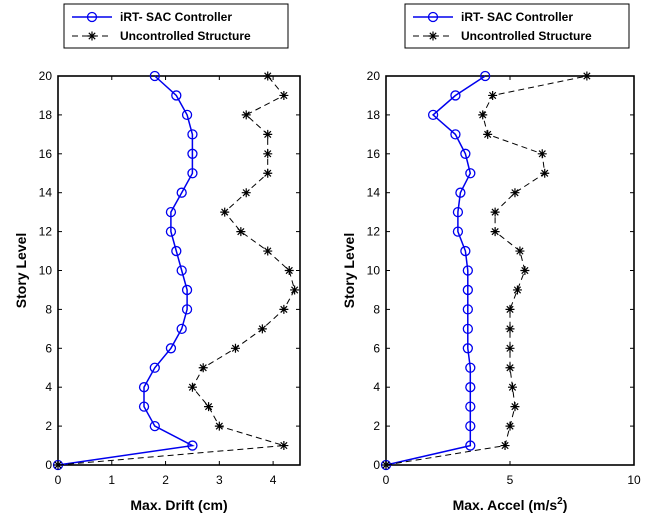 This screenshot has height=519, width=651. Describe the element at coordinates (517, 17) in the screenshot. I see `legend-label-1: iRT- SAC Controller` at that location.